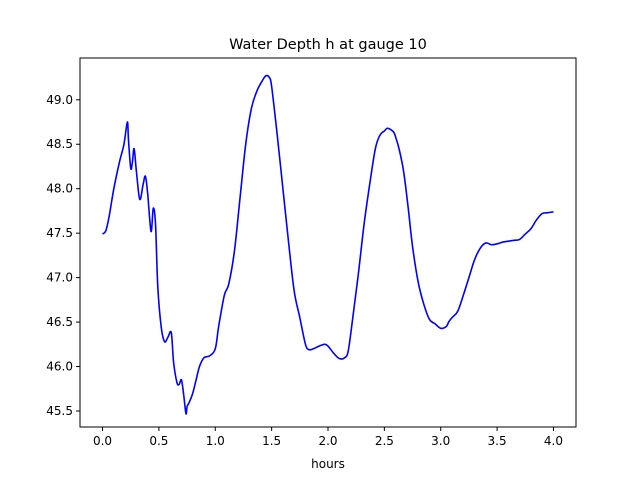  What do you see at coordinates (59, 322) in the screenshot?
I see `y-tick-label: 46.5` at bounding box center [59, 322].